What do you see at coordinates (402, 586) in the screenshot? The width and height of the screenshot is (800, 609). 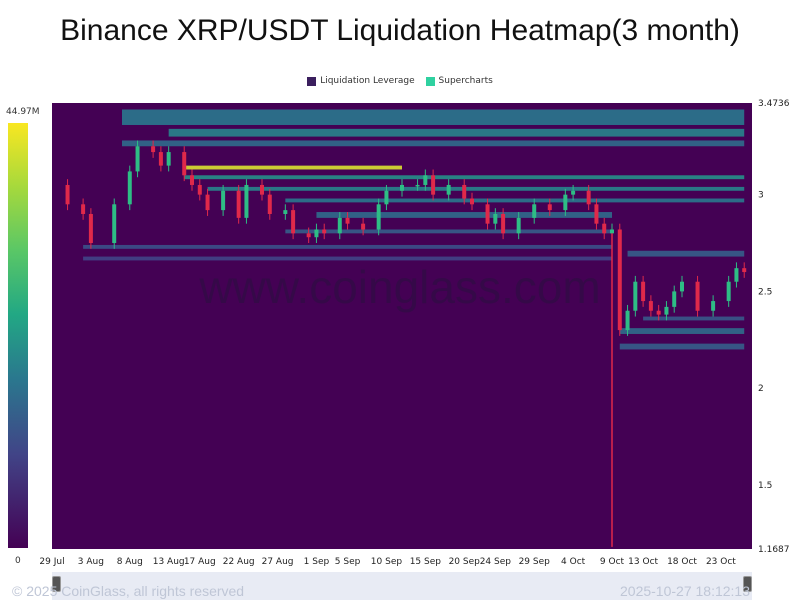 I see `time-range-scrollbar` at bounding box center [402, 586].